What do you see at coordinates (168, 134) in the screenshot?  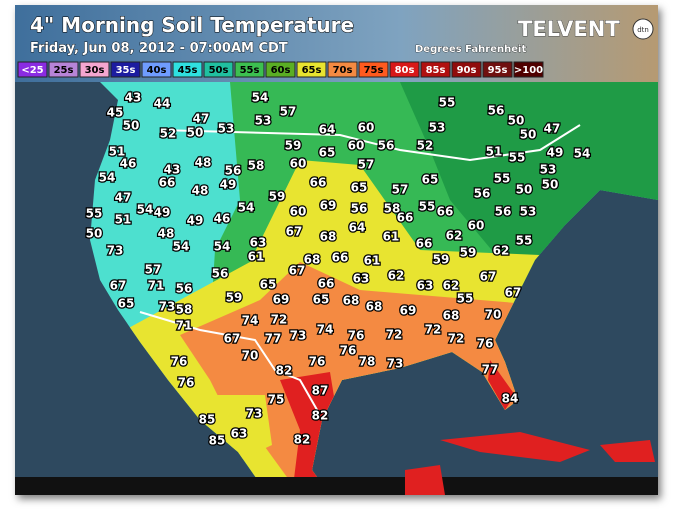 I see `station-temp: 52` at bounding box center [168, 134].